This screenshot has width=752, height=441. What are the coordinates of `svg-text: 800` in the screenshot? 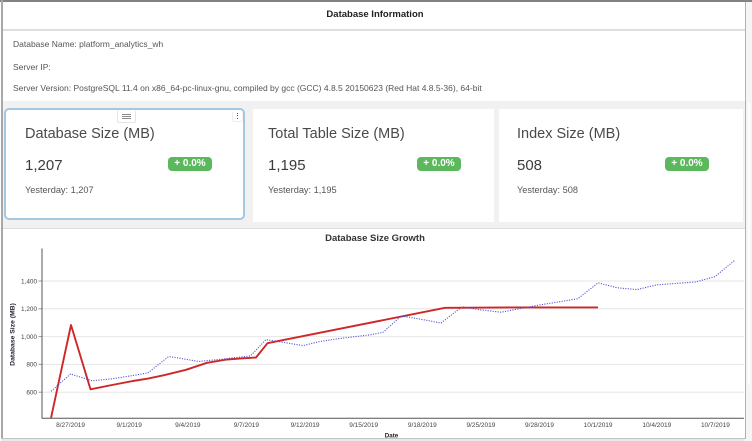 It's located at (31, 365).